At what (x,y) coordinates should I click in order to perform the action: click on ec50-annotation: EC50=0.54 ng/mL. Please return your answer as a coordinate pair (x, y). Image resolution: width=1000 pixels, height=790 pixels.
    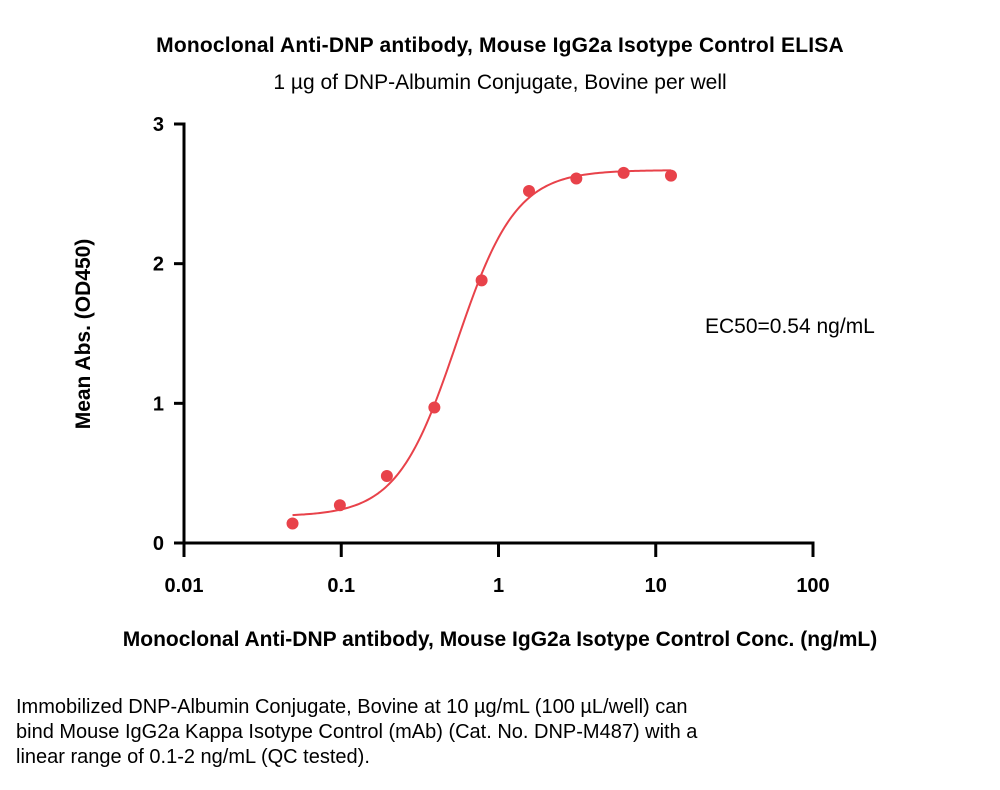
    Looking at the image, I should click on (790, 326).